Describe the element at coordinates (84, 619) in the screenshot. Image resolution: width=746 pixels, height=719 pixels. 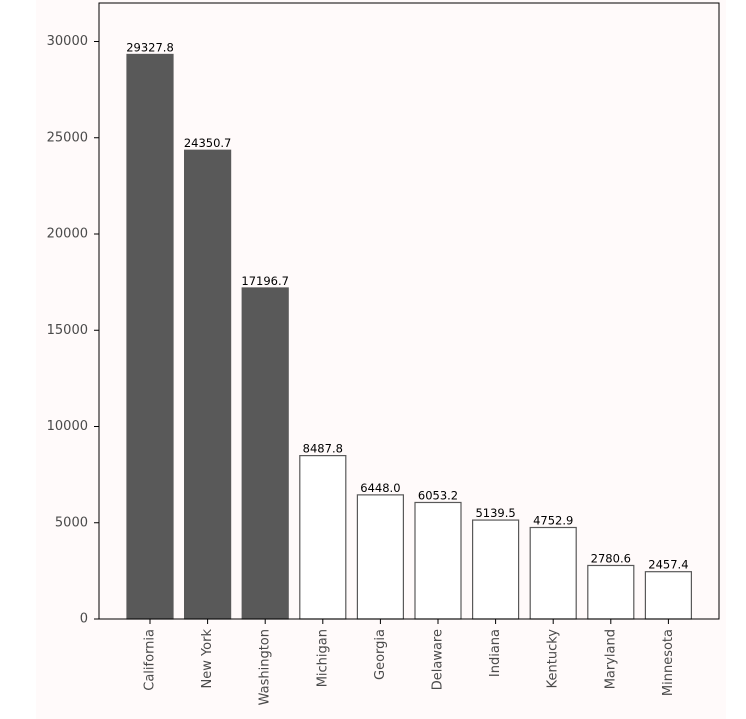
I see `y-tick-label: 0` at that location.